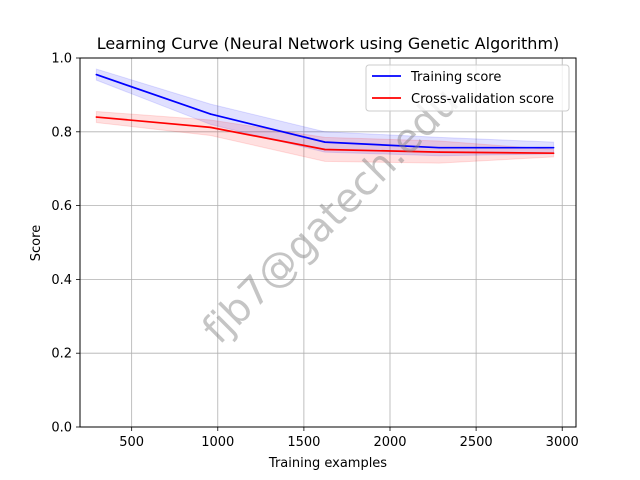 This screenshot has width=640, height=480. I want to click on y-axis-label: Score, so click(36, 243).